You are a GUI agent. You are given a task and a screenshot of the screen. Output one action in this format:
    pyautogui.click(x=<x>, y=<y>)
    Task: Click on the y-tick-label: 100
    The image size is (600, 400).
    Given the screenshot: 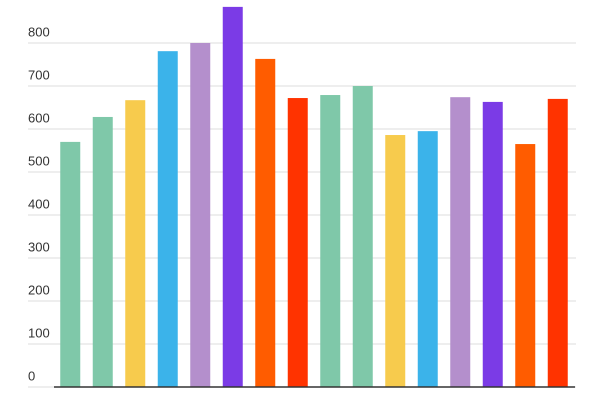 What is the action you would take?
    pyautogui.click(x=39, y=332)
    